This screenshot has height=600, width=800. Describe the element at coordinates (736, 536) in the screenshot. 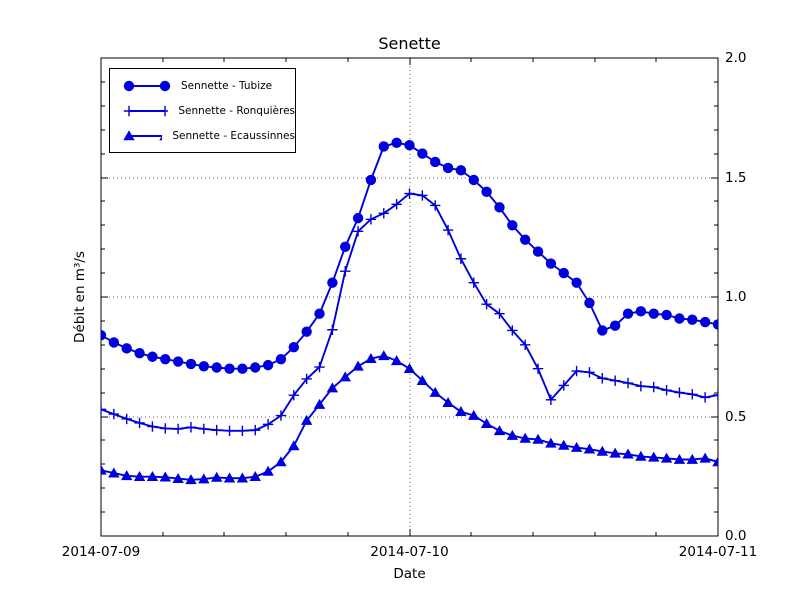

I see `y-tick-label: 0.0` at that location.